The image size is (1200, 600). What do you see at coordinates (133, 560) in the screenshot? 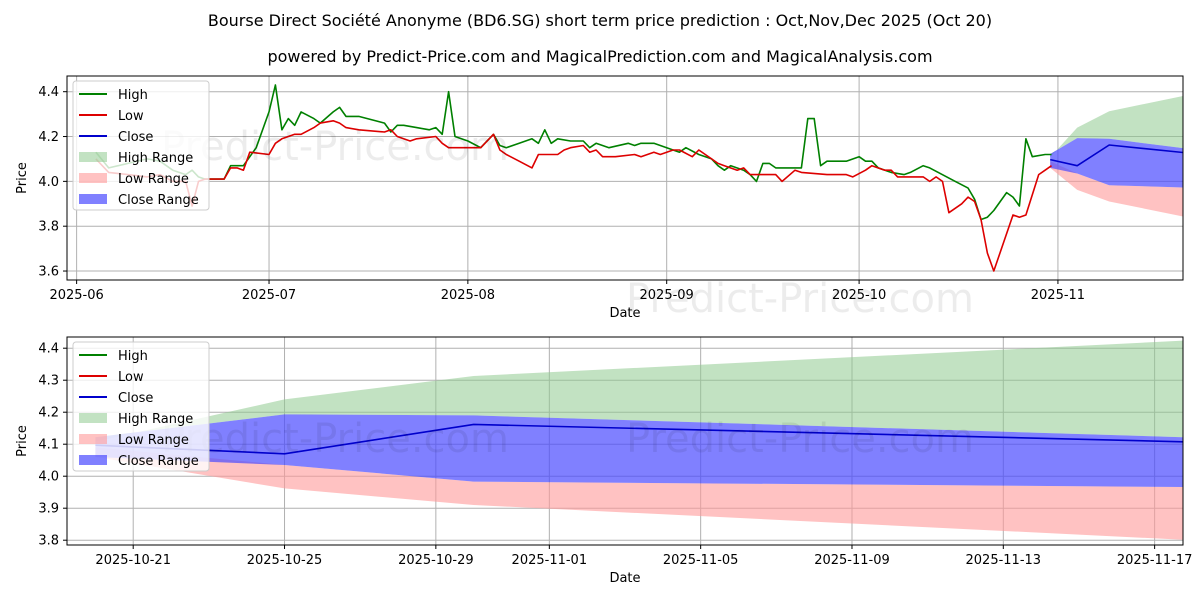
I see `x-tick-label: 2025-10-21` at bounding box center [133, 560].